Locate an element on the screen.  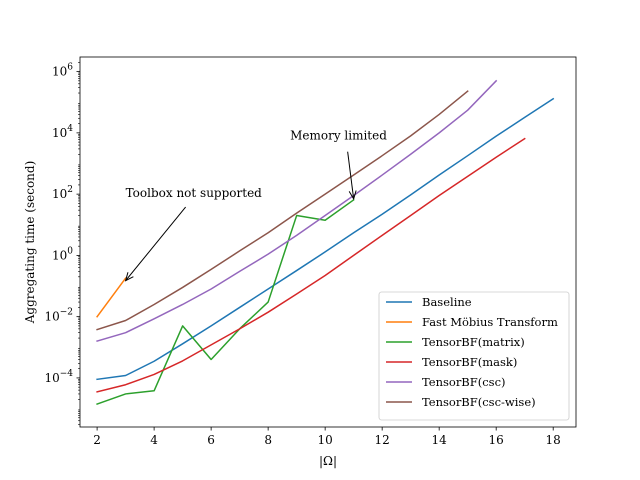
x-tick-label: 4 is located at coordinates (154, 440).